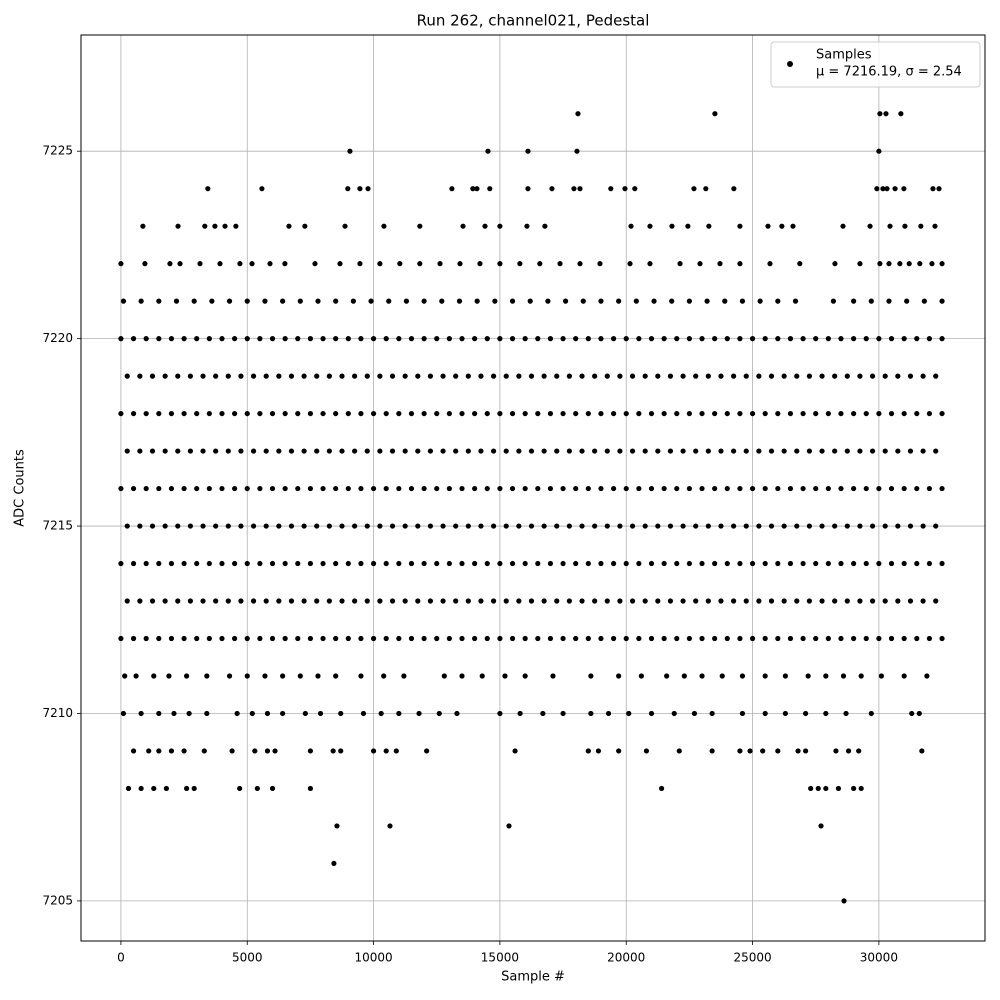  Describe the element at coordinates (533, 21) in the screenshot. I see `chart-title: Run 262, channel021, Pedestal` at that location.